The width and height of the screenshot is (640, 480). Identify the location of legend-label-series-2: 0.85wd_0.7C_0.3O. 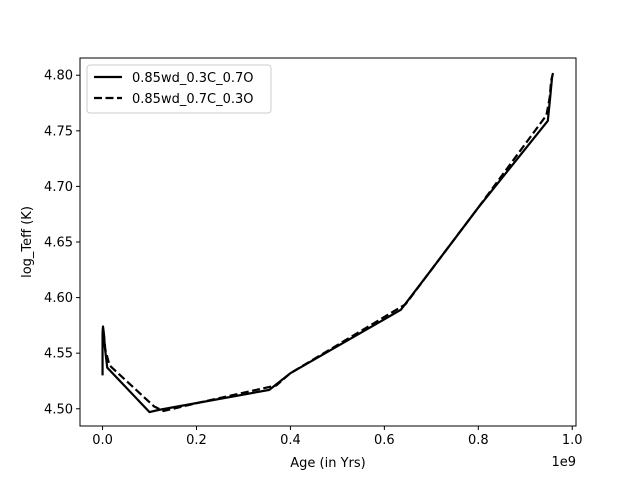
(193, 99).